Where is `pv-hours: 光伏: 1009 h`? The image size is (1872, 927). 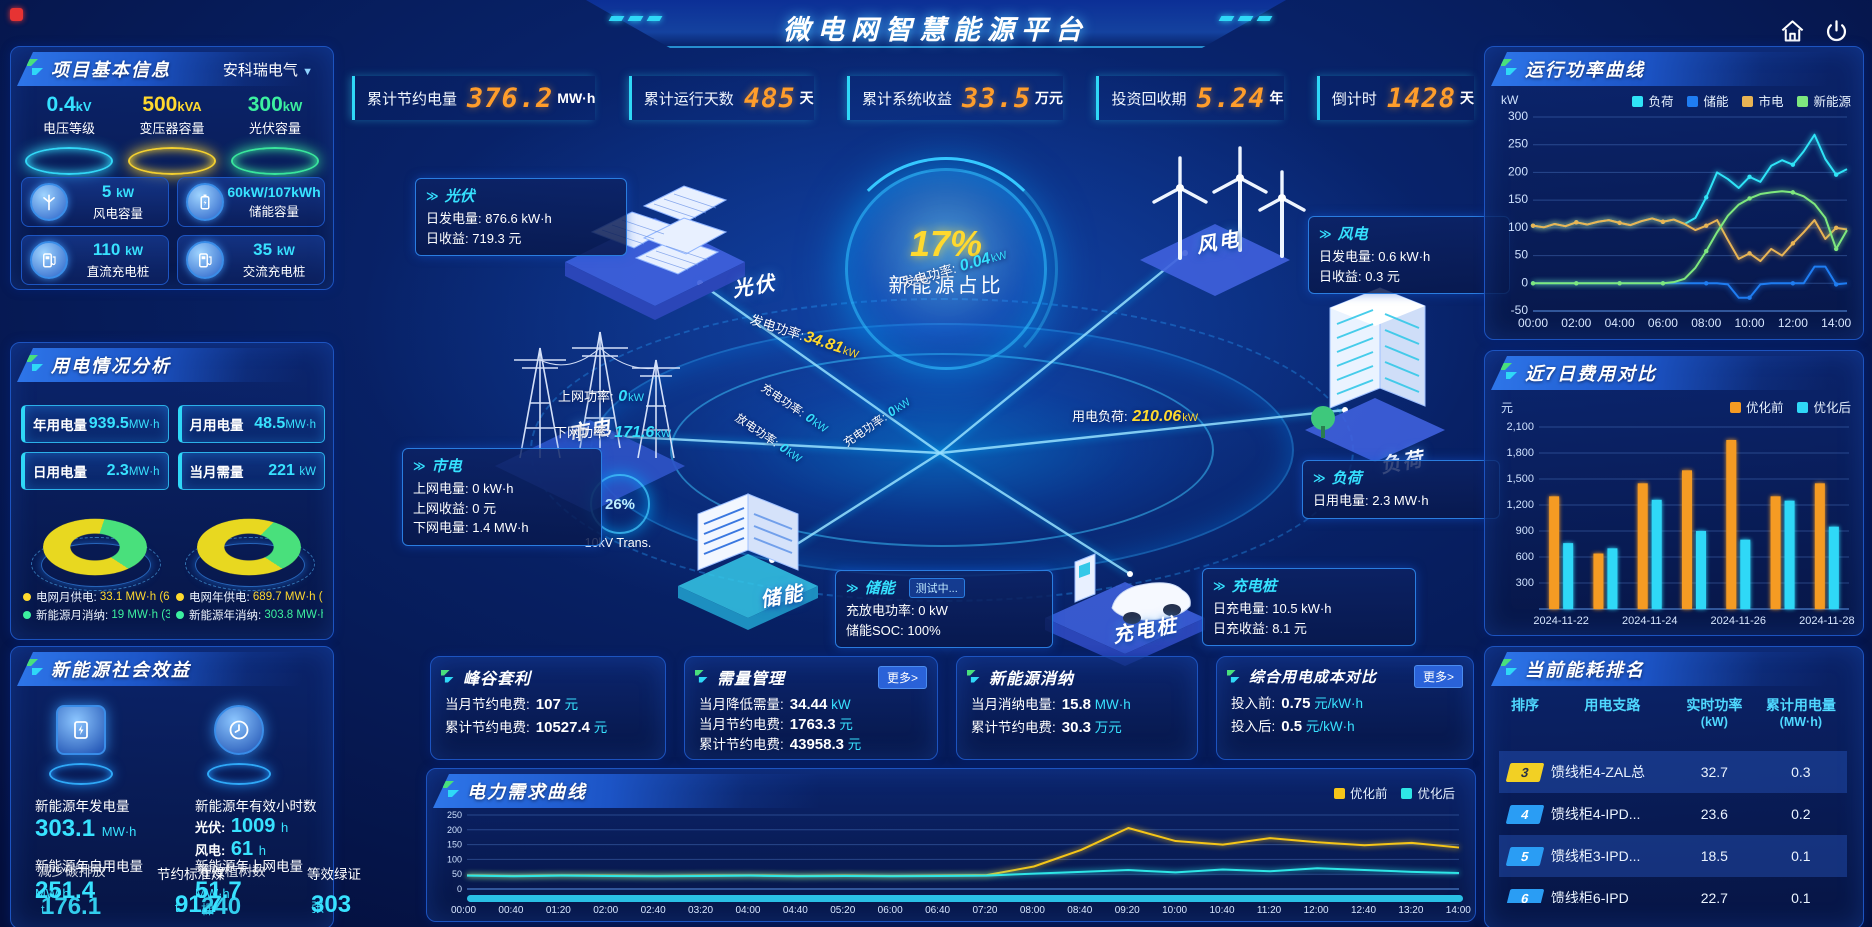 pv-hours: 光伏: 1009 h is located at coordinates (242, 826).